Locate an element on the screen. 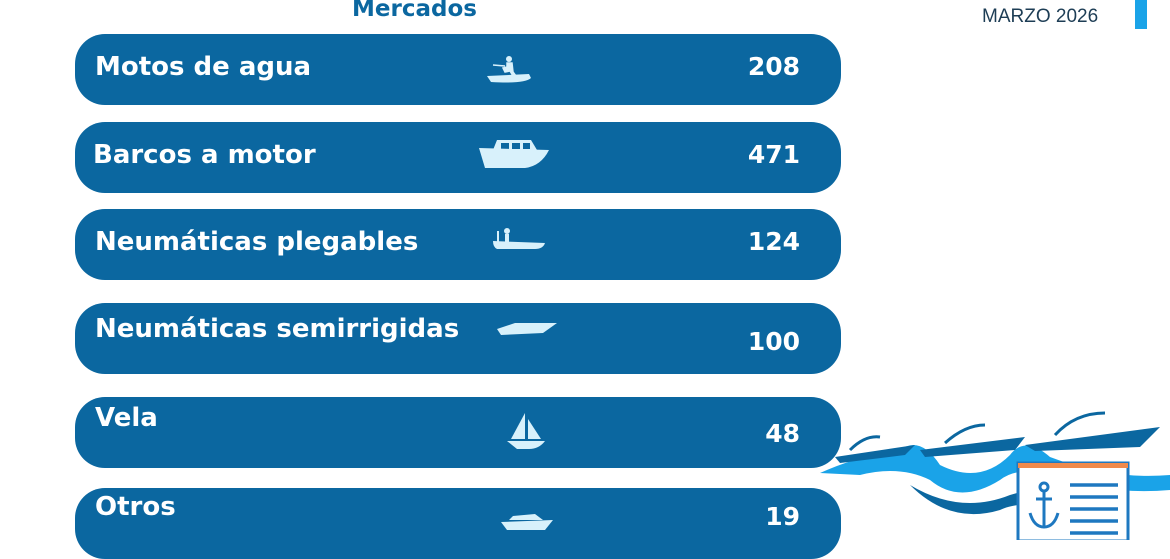 This screenshot has width=1170, height=559. page-title: Mercados is located at coordinates (414, 11).